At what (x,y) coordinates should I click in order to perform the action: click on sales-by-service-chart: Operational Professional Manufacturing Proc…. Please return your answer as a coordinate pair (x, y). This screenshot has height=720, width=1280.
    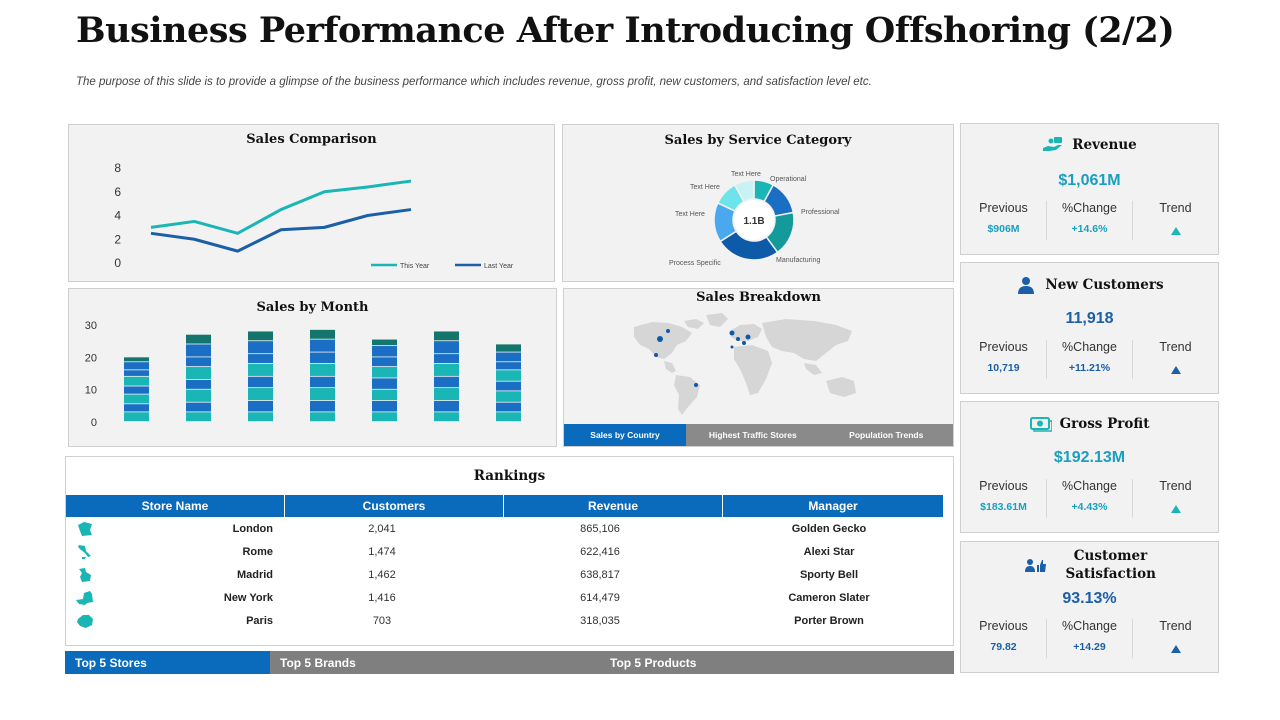
    Looking at the image, I should click on (754, 219).